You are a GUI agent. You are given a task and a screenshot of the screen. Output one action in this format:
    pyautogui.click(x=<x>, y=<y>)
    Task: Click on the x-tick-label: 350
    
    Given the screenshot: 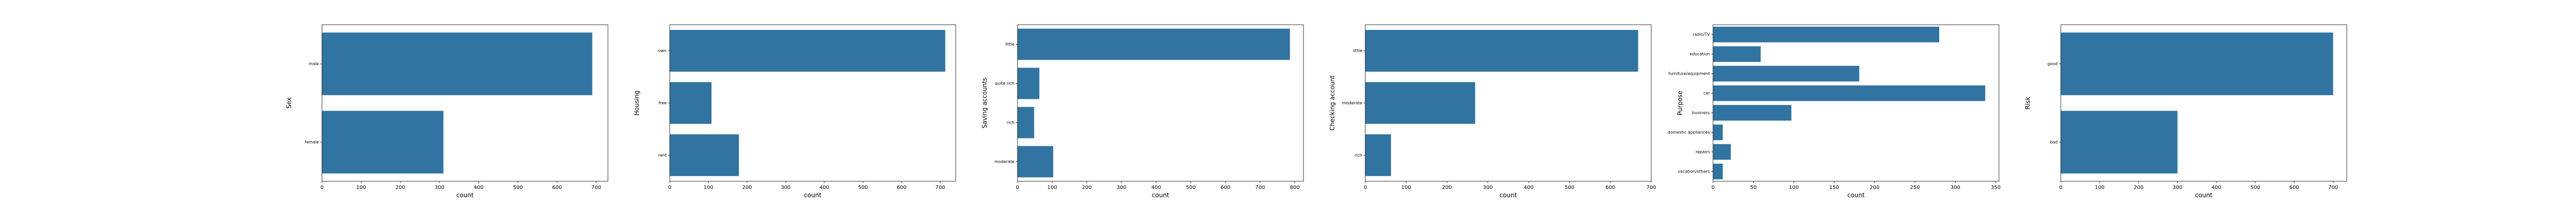 What is the action you would take?
    pyautogui.click(x=1996, y=188)
    